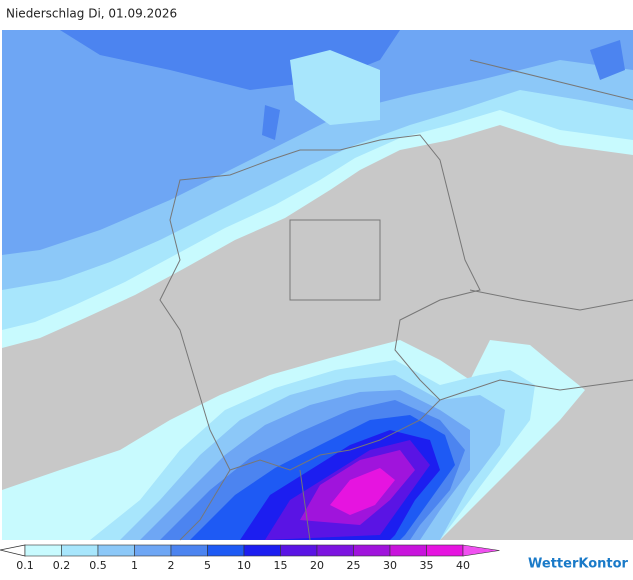  What do you see at coordinates (335, 87) in the screenshot?
I see `precip-north-light-patch` at bounding box center [335, 87].